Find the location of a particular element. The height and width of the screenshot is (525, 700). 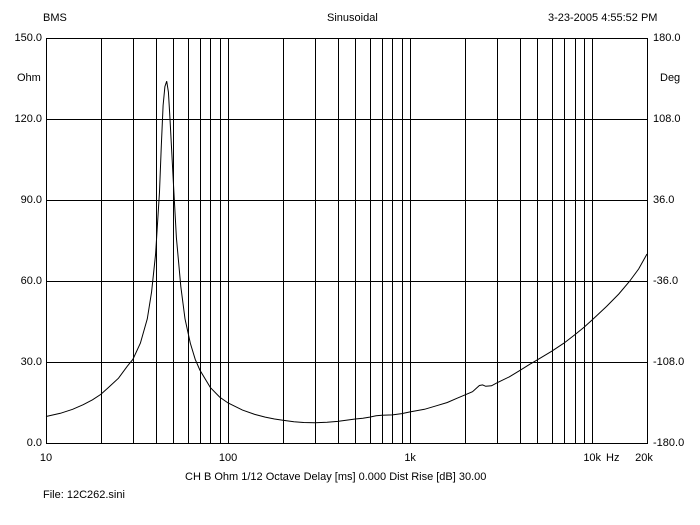

header-left: BMS is located at coordinates (55, 18).